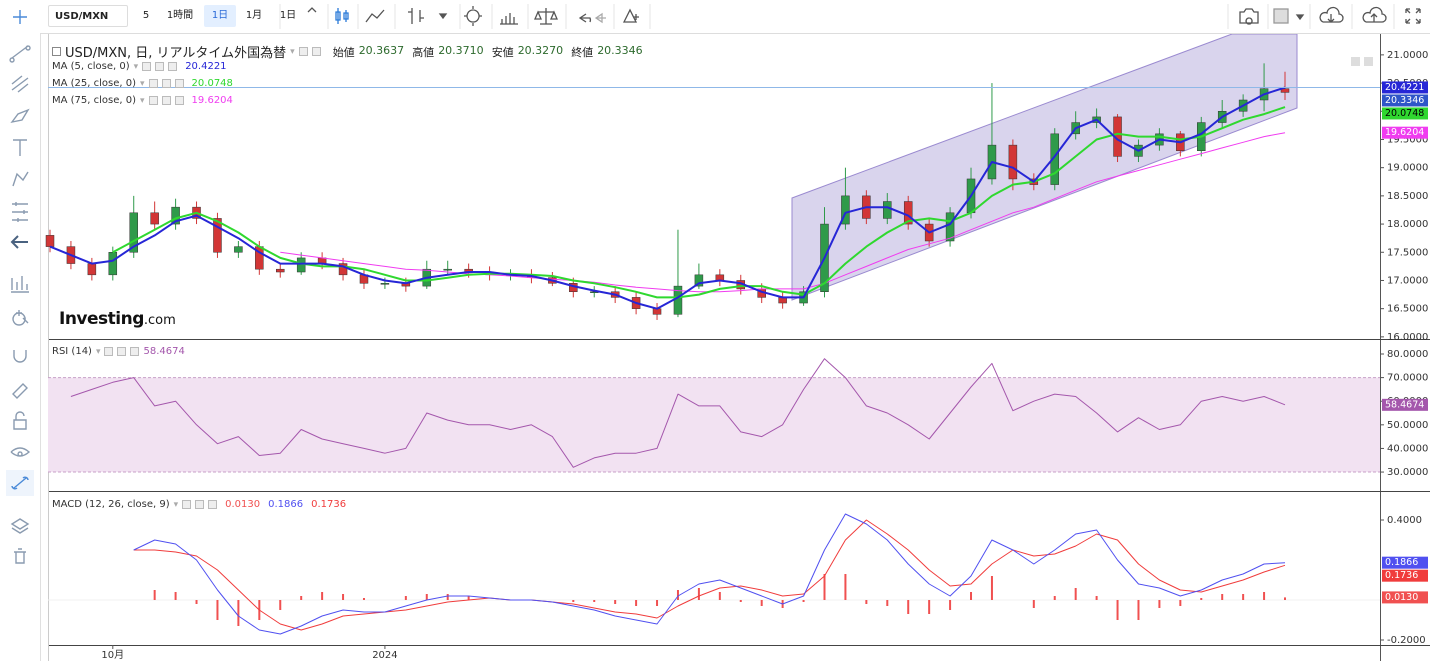 The height and width of the screenshot is (661, 1430). I want to click on price-tag-label: 20.0748, so click(1404, 113).